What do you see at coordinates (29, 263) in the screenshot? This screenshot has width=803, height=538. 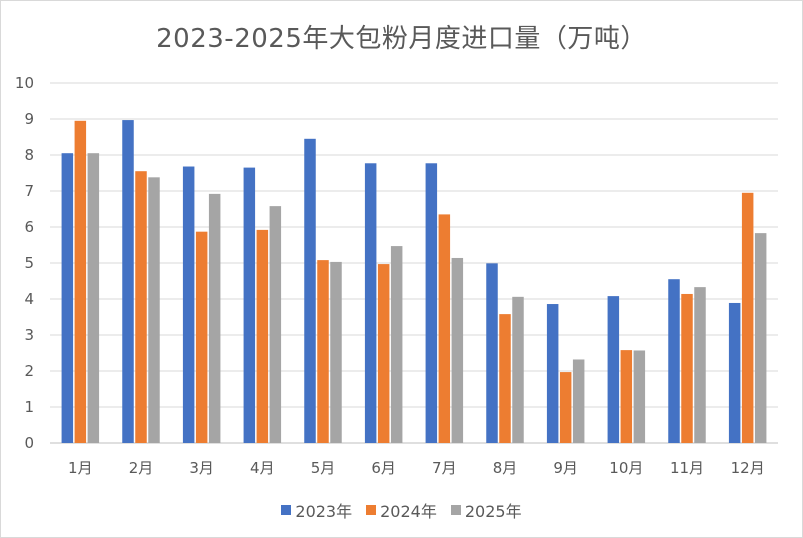 I see `y-tick-label: 5` at bounding box center [29, 263].